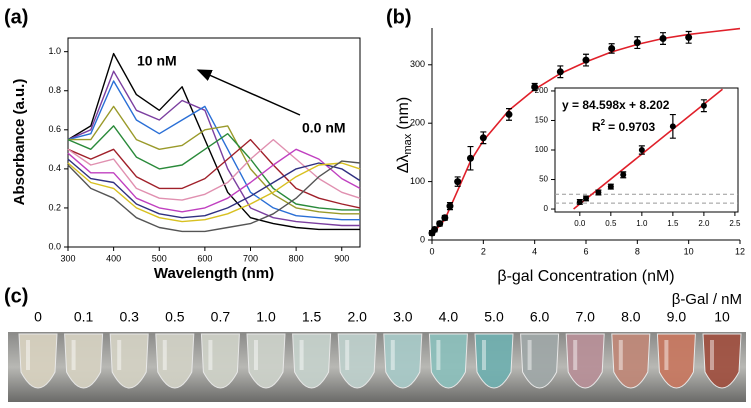 This screenshot has width=751, height=408. I want to click on x-tick-label: 400, so click(113, 258).